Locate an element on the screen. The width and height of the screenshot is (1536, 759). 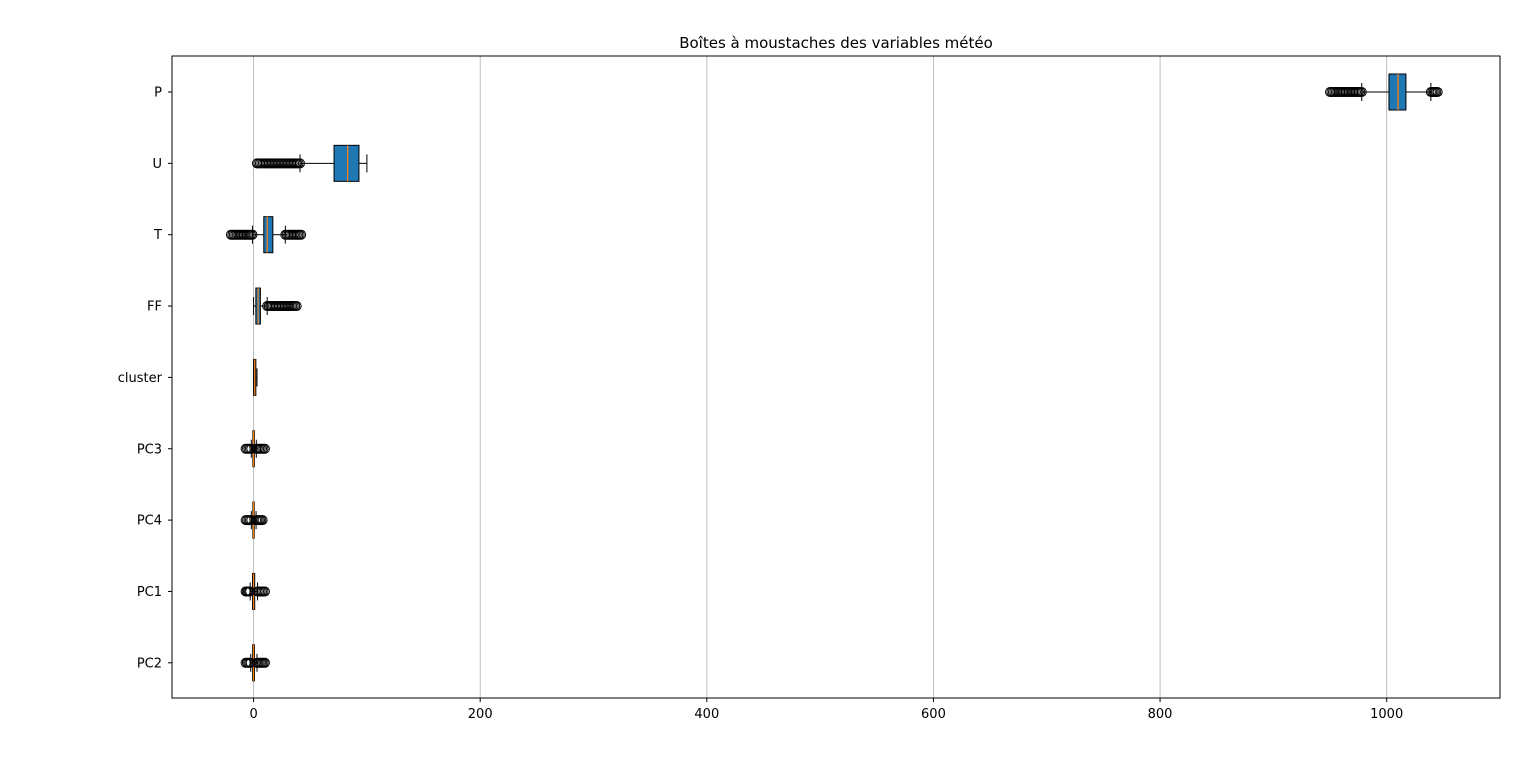
chart-title: Boîtes à moustaches des variables météo is located at coordinates (836, 43).